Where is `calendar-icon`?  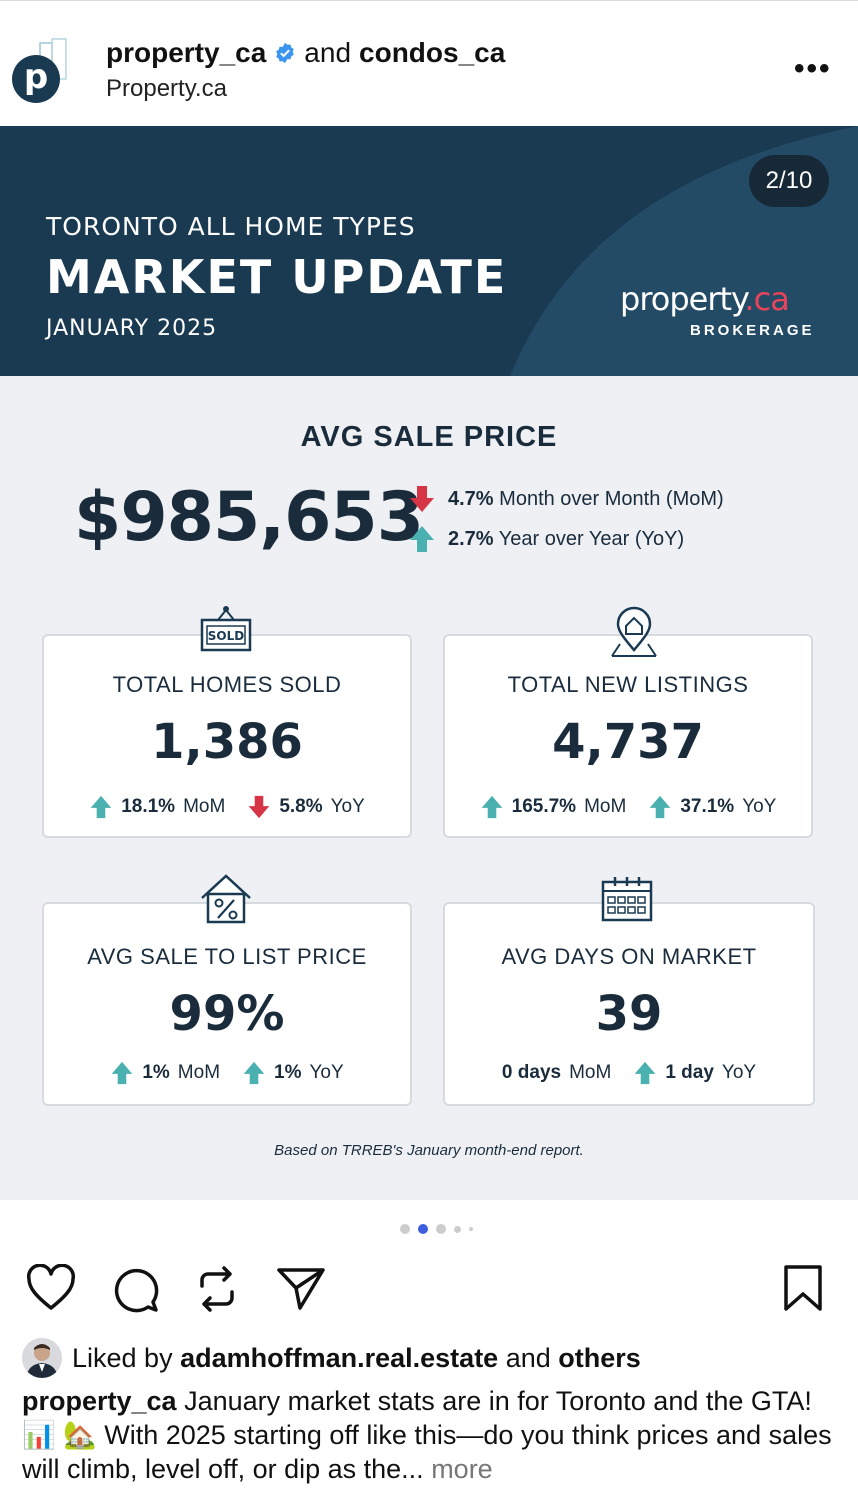
calendar-icon is located at coordinates (627, 899).